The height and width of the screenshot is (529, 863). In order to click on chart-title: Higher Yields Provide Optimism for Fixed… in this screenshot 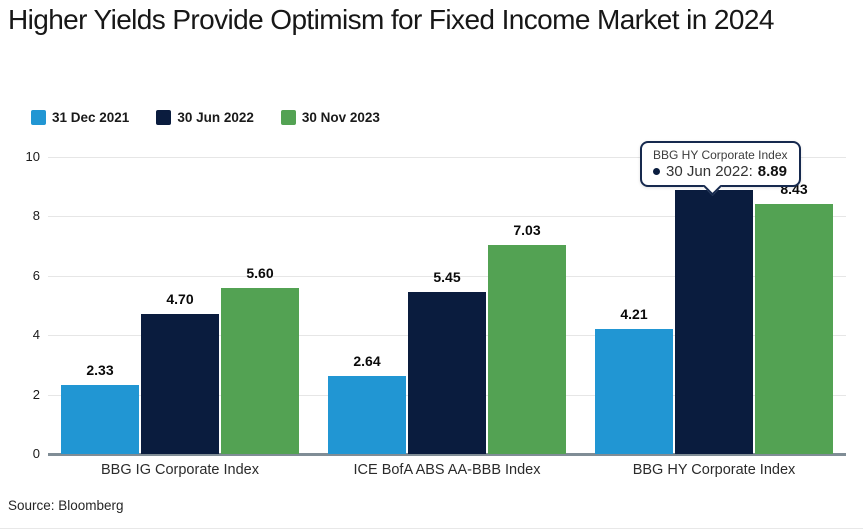, I will do `click(391, 19)`.